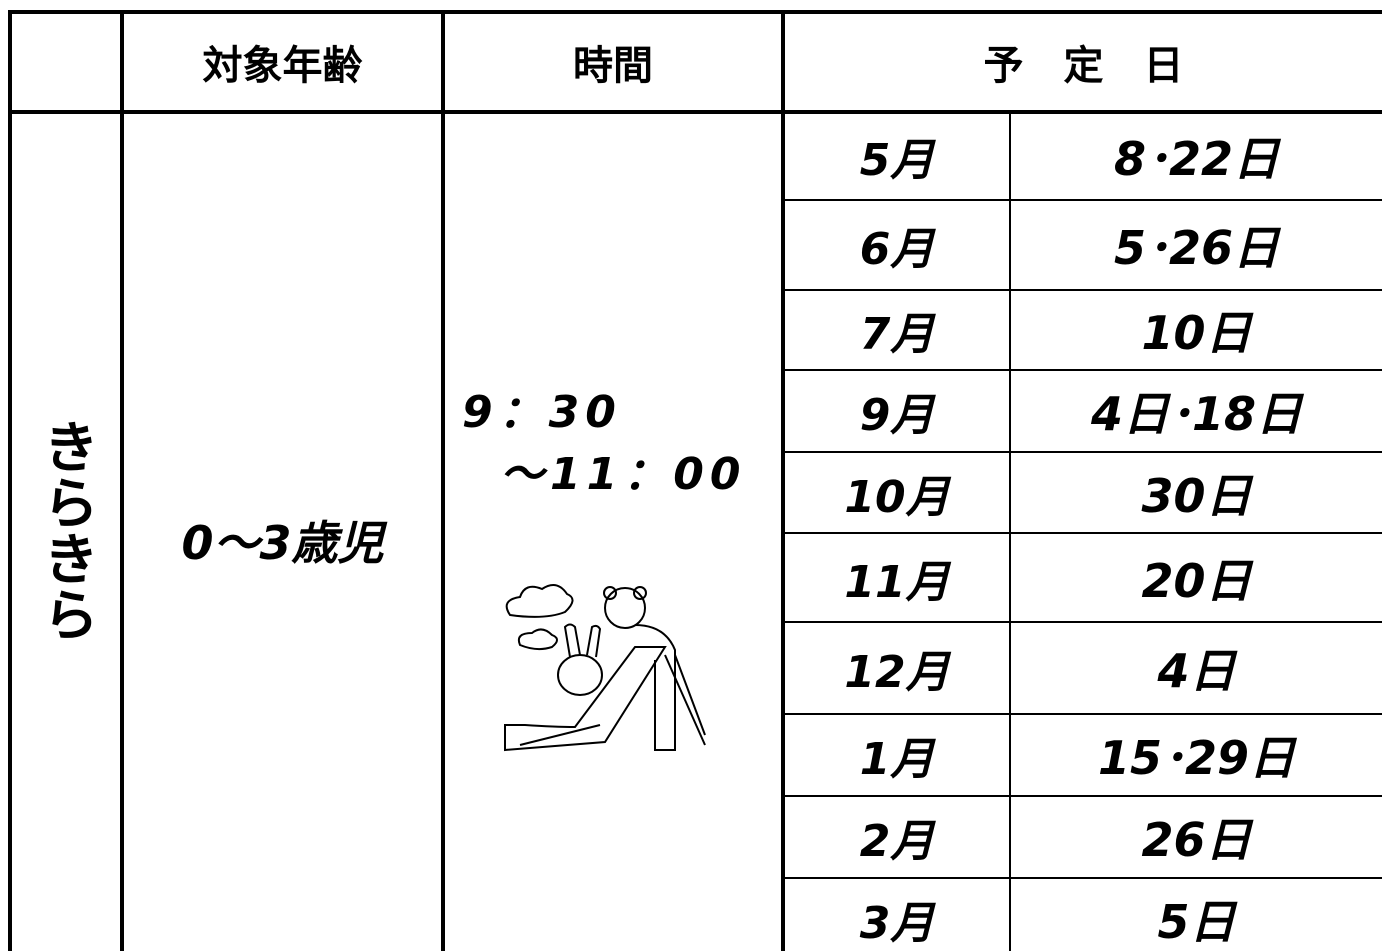 This screenshot has height=951, width=1382. I want to click on days: 26日, so click(1196, 840).